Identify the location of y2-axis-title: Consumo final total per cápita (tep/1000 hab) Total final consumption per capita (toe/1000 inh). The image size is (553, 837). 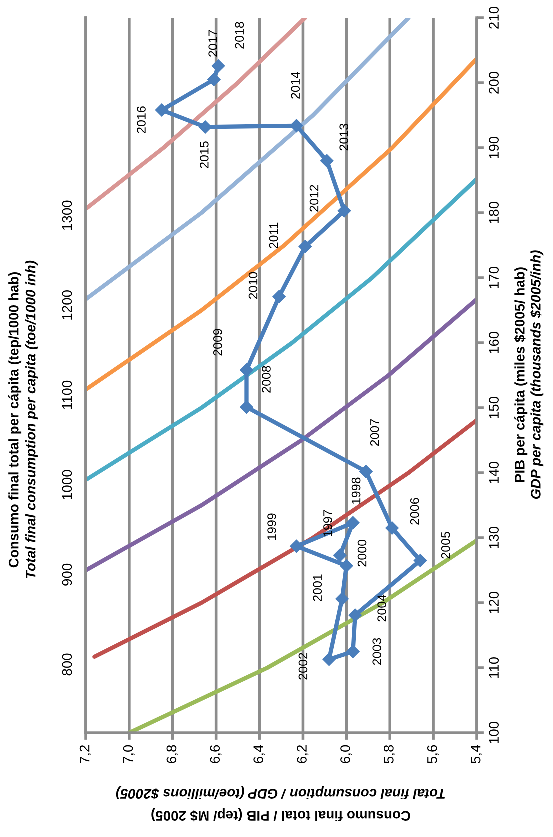
(23, 419).